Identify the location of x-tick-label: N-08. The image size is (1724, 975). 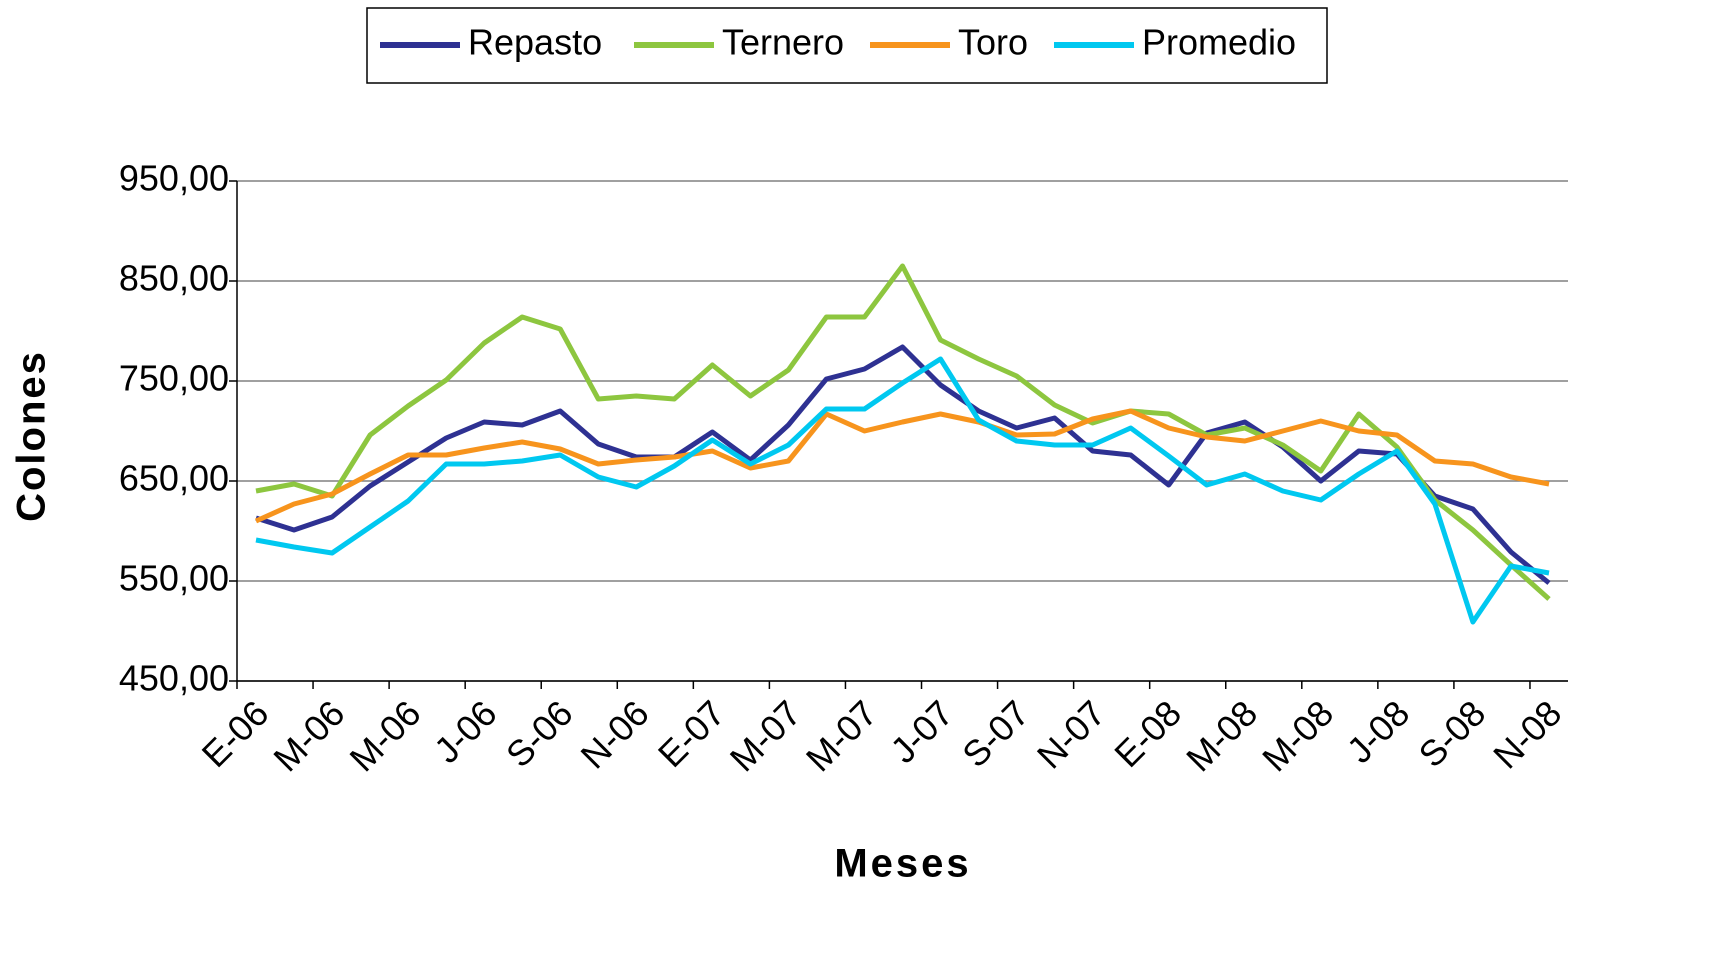
(1527, 734).